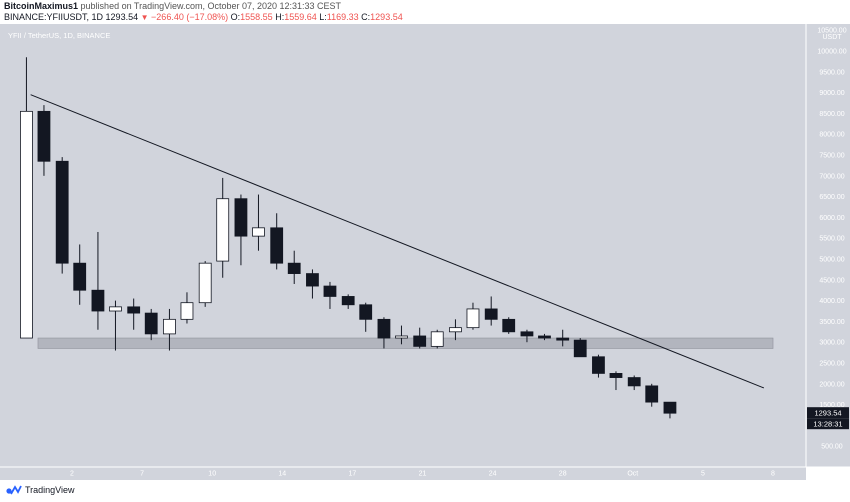 This screenshot has height=502, width=850. What do you see at coordinates (831, 156) in the screenshot?
I see `y-tick-label-14: 7500.00` at bounding box center [831, 156].